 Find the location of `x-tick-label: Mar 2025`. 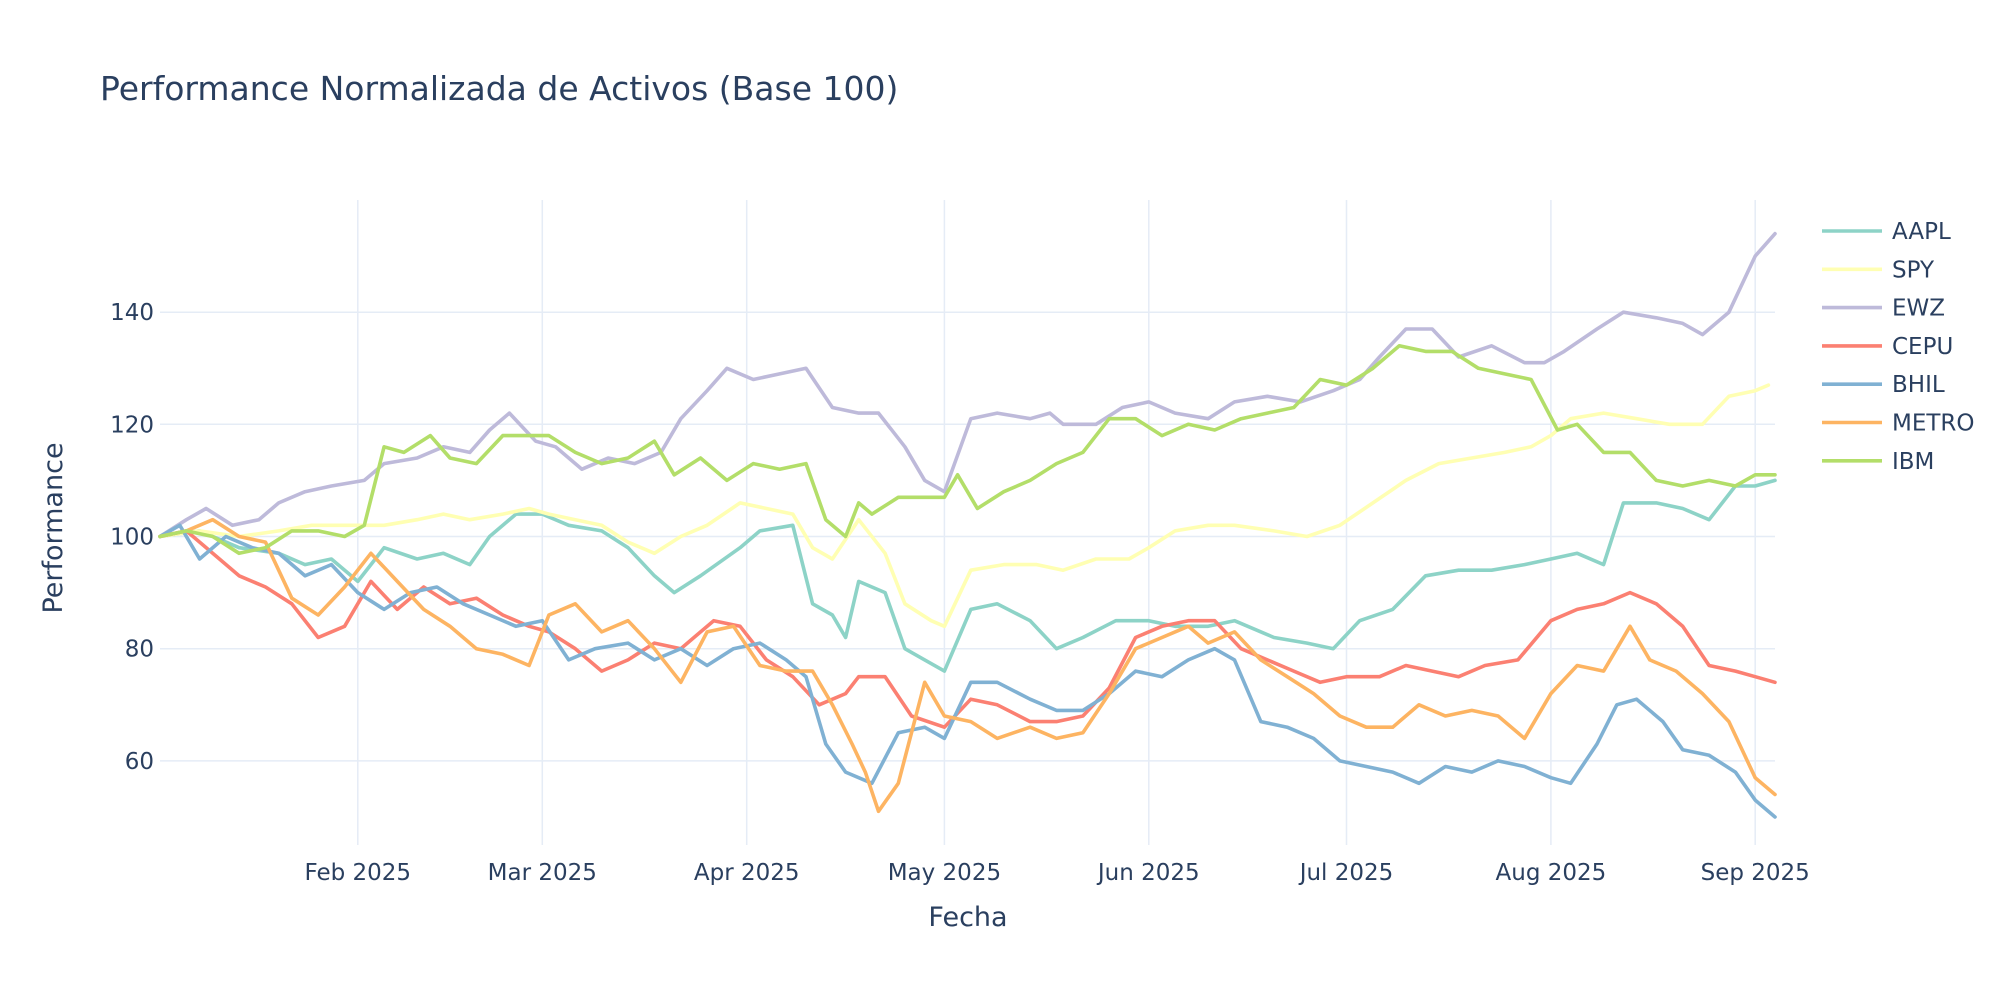

x-tick-label: Mar 2025 is located at coordinates (542, 873).